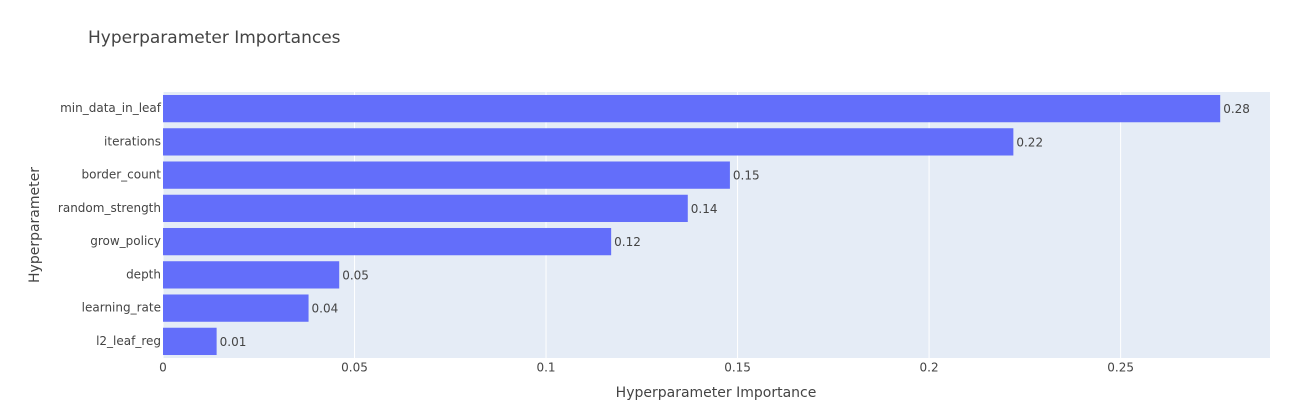 The width and height of the screenshot is (1303, 416). Describe the element at coordinates (122, 175) in the screenshot. I see `y-tick-label: border_count` at that location.